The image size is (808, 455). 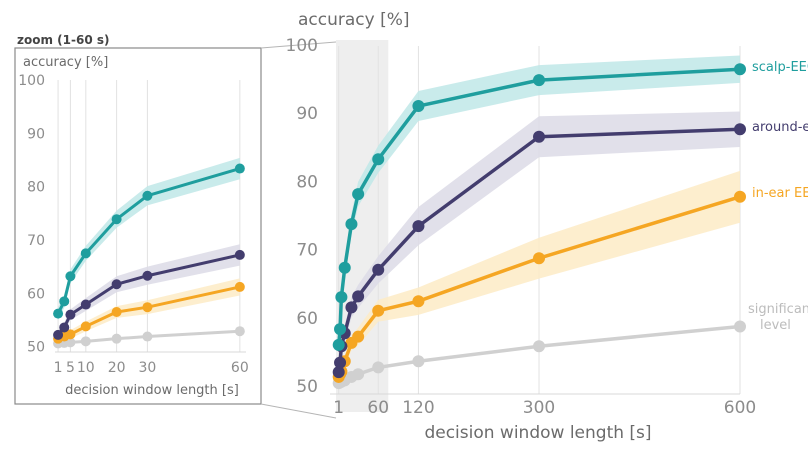 I want to click on zoom-connector-bottom, so click(x=298, y=411).